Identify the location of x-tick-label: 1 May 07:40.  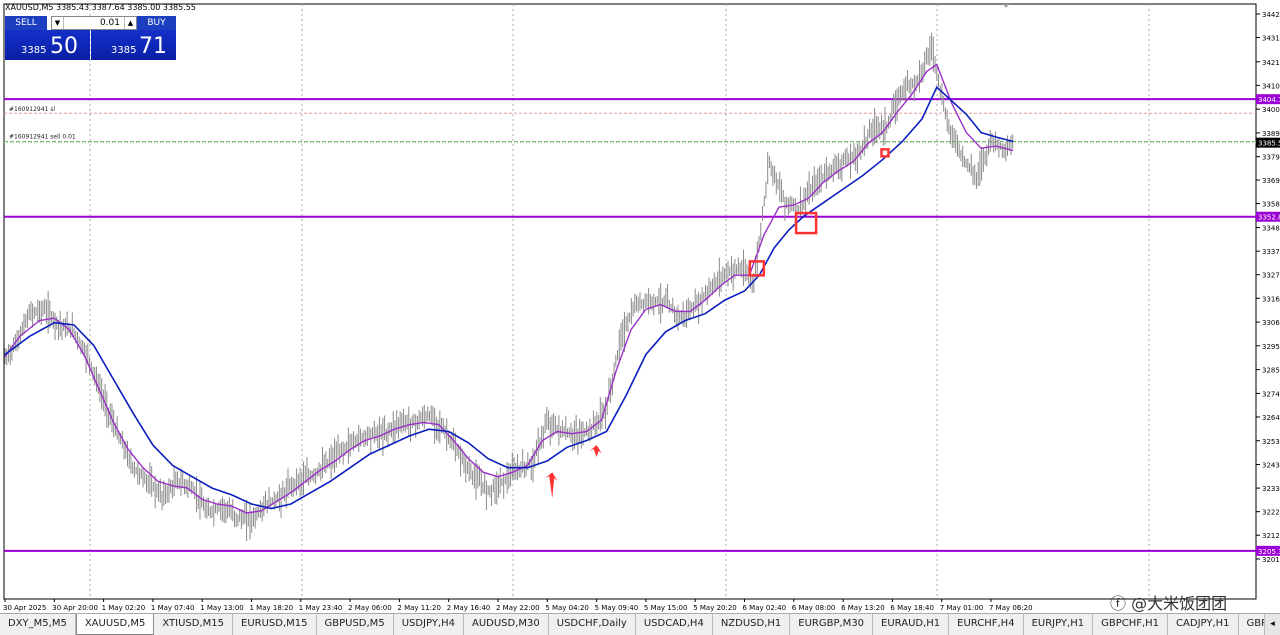
(173, 608).